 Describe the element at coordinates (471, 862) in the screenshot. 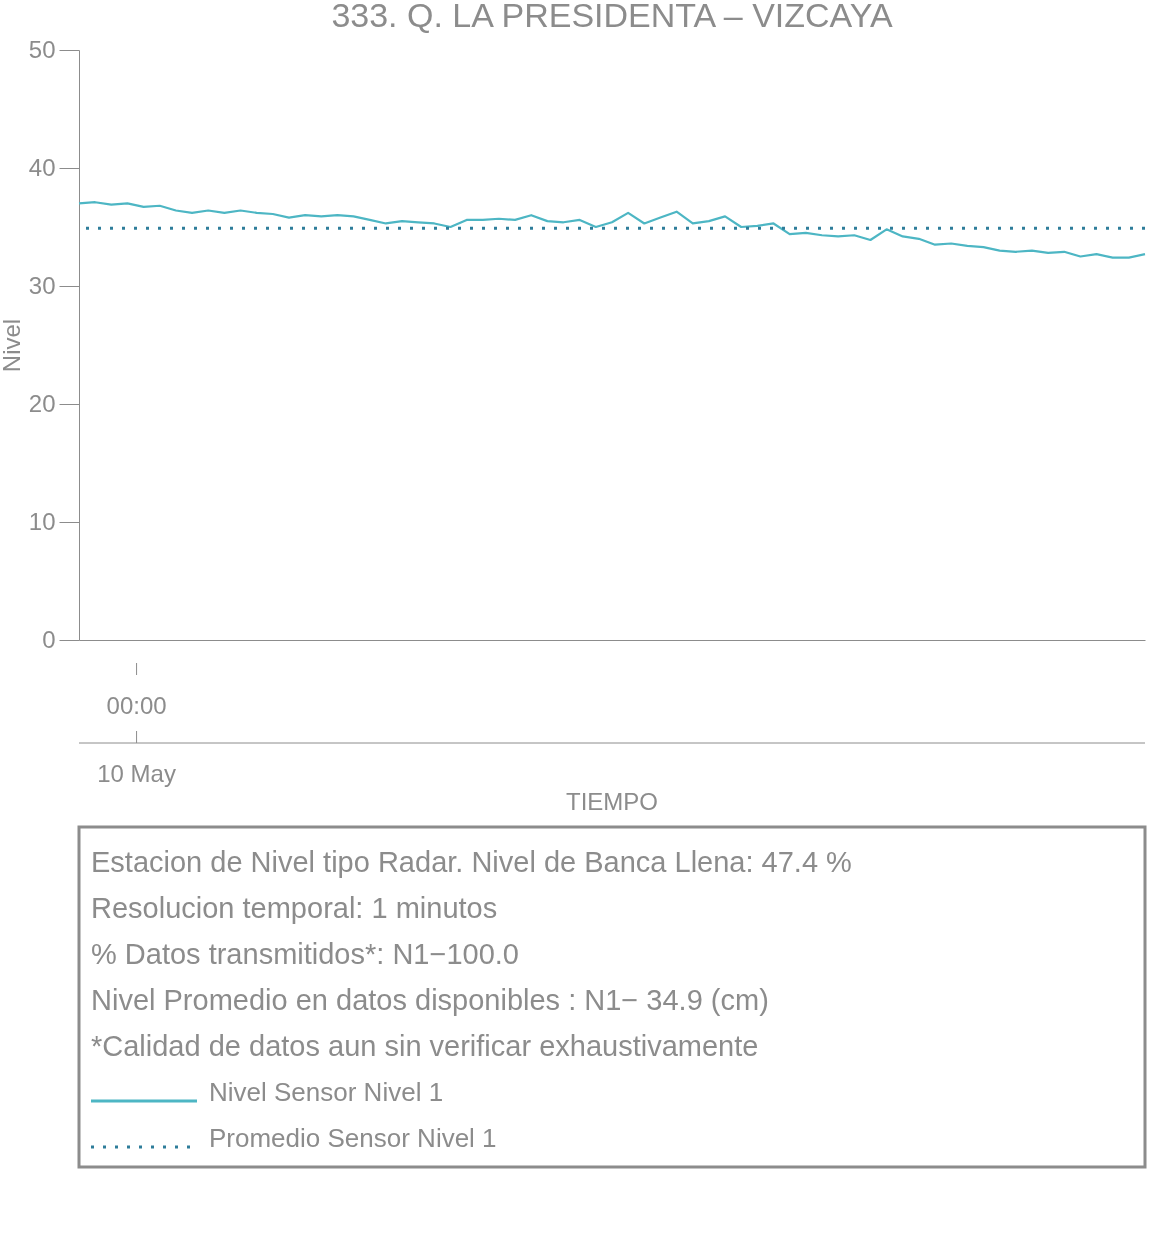

I see `text: Estacion de Nivel tipo Radar. Nivel de Banca Llena: 47.4 %` at that location.